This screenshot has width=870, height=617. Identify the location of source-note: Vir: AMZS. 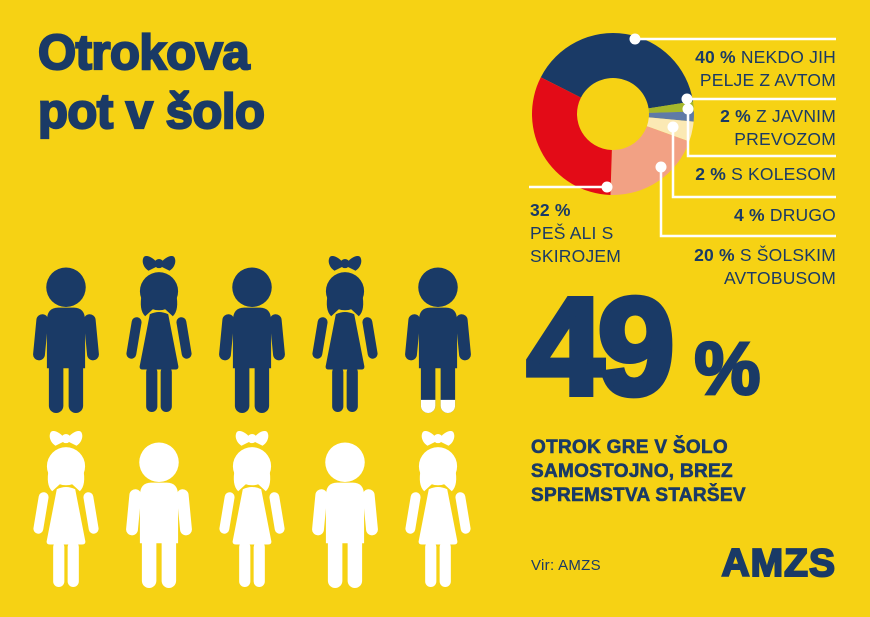
(566, 565).